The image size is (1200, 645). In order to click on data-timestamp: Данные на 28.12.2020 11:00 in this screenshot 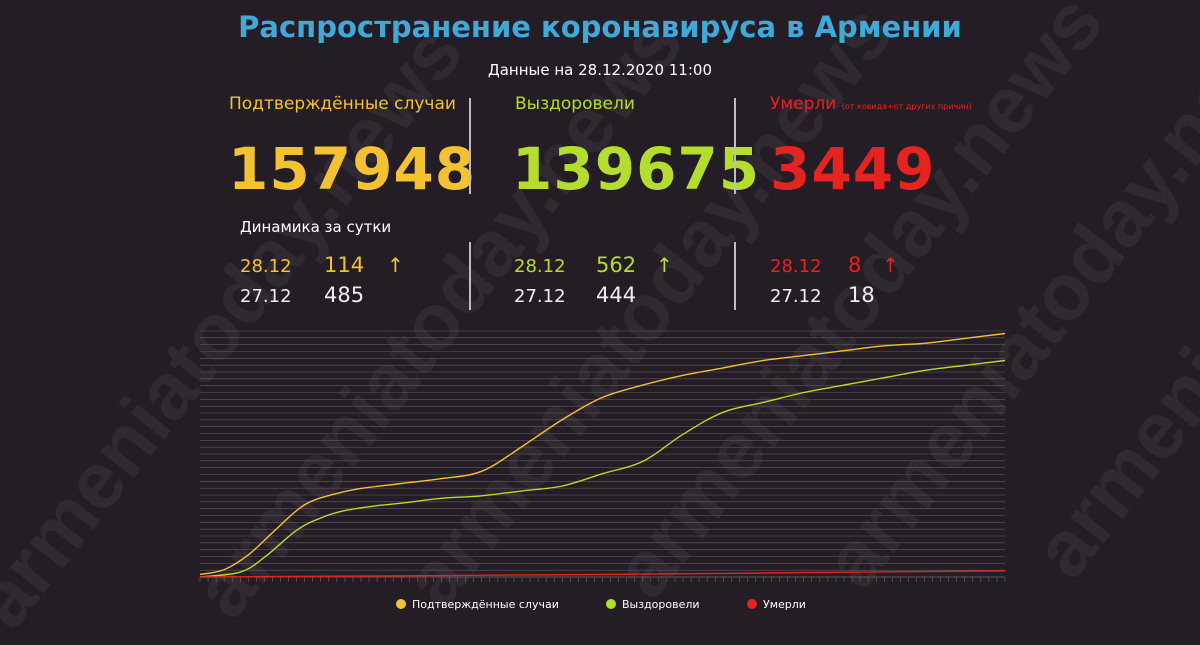, I will do `click(599, 70)`.